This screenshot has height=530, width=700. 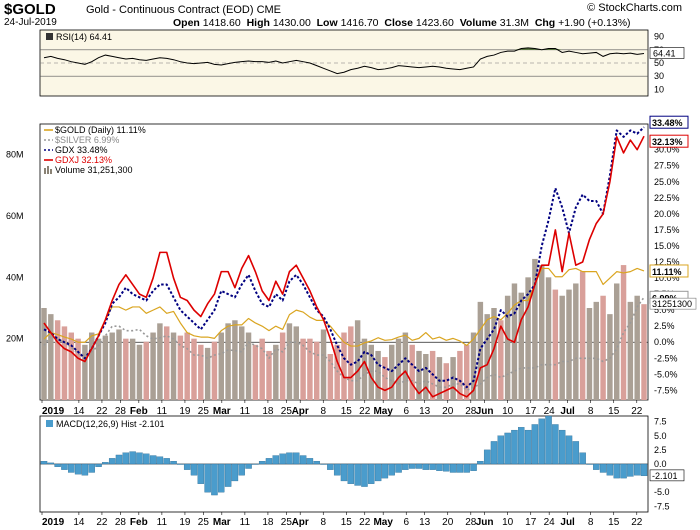 What do you see at coordinates (514, 23) in the screenshot?
I see `volume-value: 31.3M` at bounding box center [514, 23].